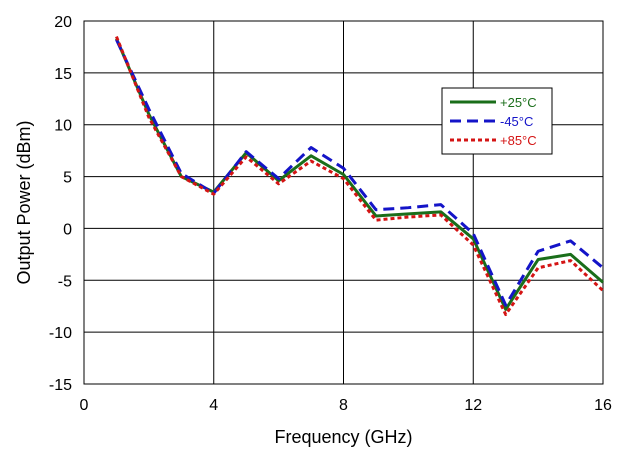 This screenshot has width=624, height=450. I want to click on legend-label: -45°C, so click(516, 121).